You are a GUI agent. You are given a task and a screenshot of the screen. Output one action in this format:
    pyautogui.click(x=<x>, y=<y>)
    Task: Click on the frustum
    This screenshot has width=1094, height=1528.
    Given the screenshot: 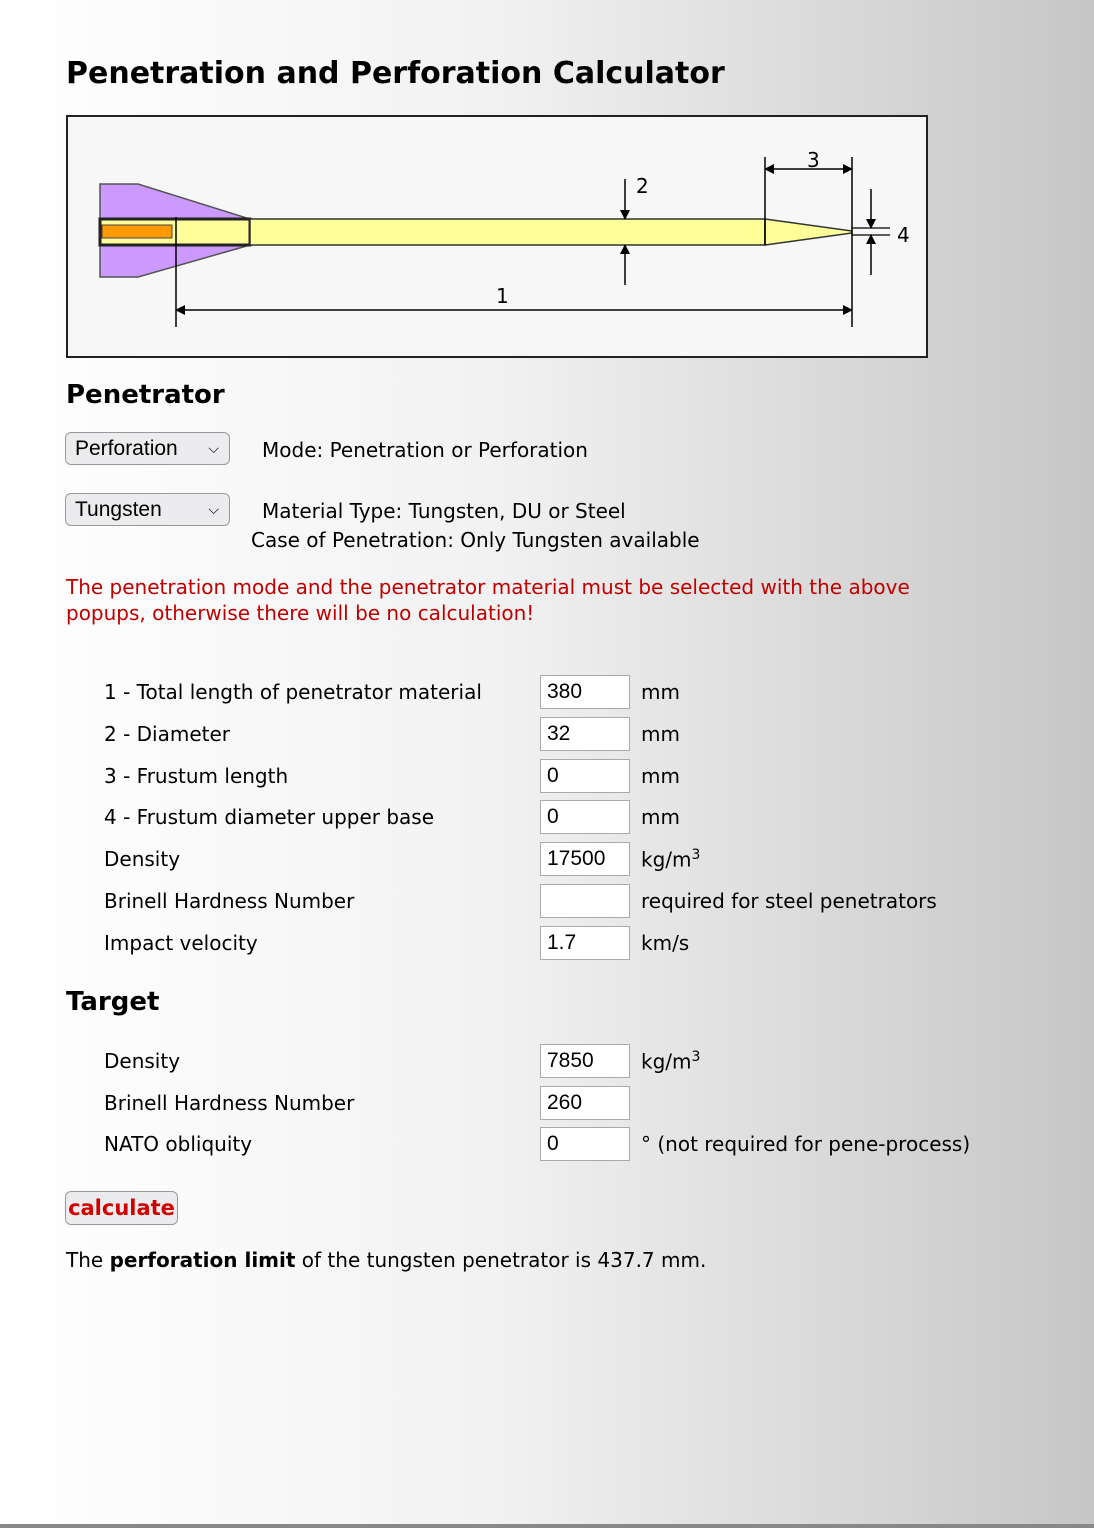 What is the action you would take?
    pyautogui.click(x=808, y=232)
    